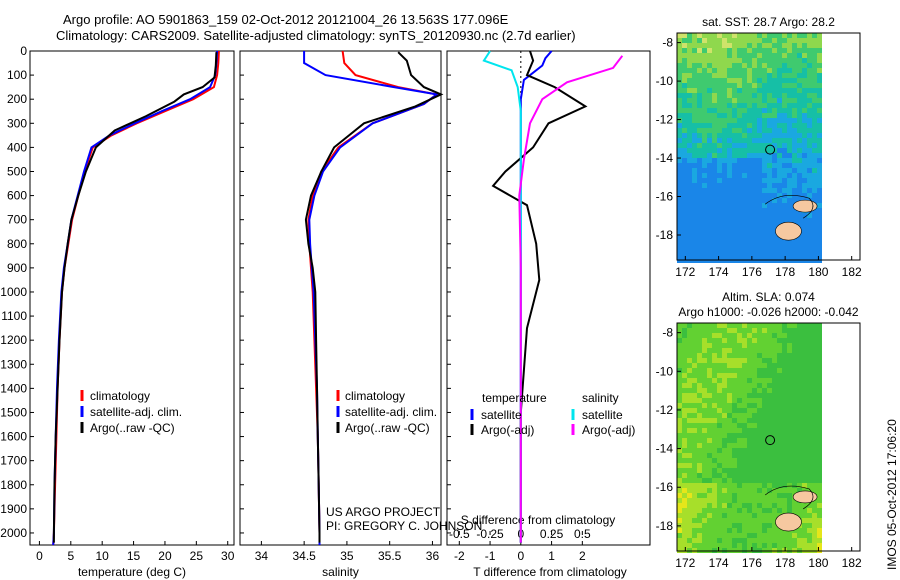  Describe the element at coordinates (383, 512) in the screenshot. I see `credits-project: US ARGO PROJECT` at that location.